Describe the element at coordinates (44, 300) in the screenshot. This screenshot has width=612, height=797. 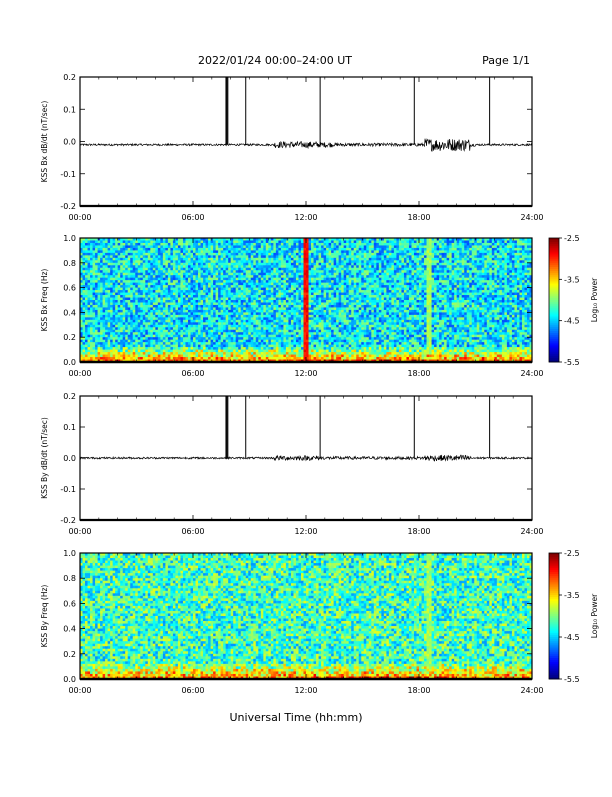
I see `y-axis-label: KSS Bx Freq (Hz)` at that location.